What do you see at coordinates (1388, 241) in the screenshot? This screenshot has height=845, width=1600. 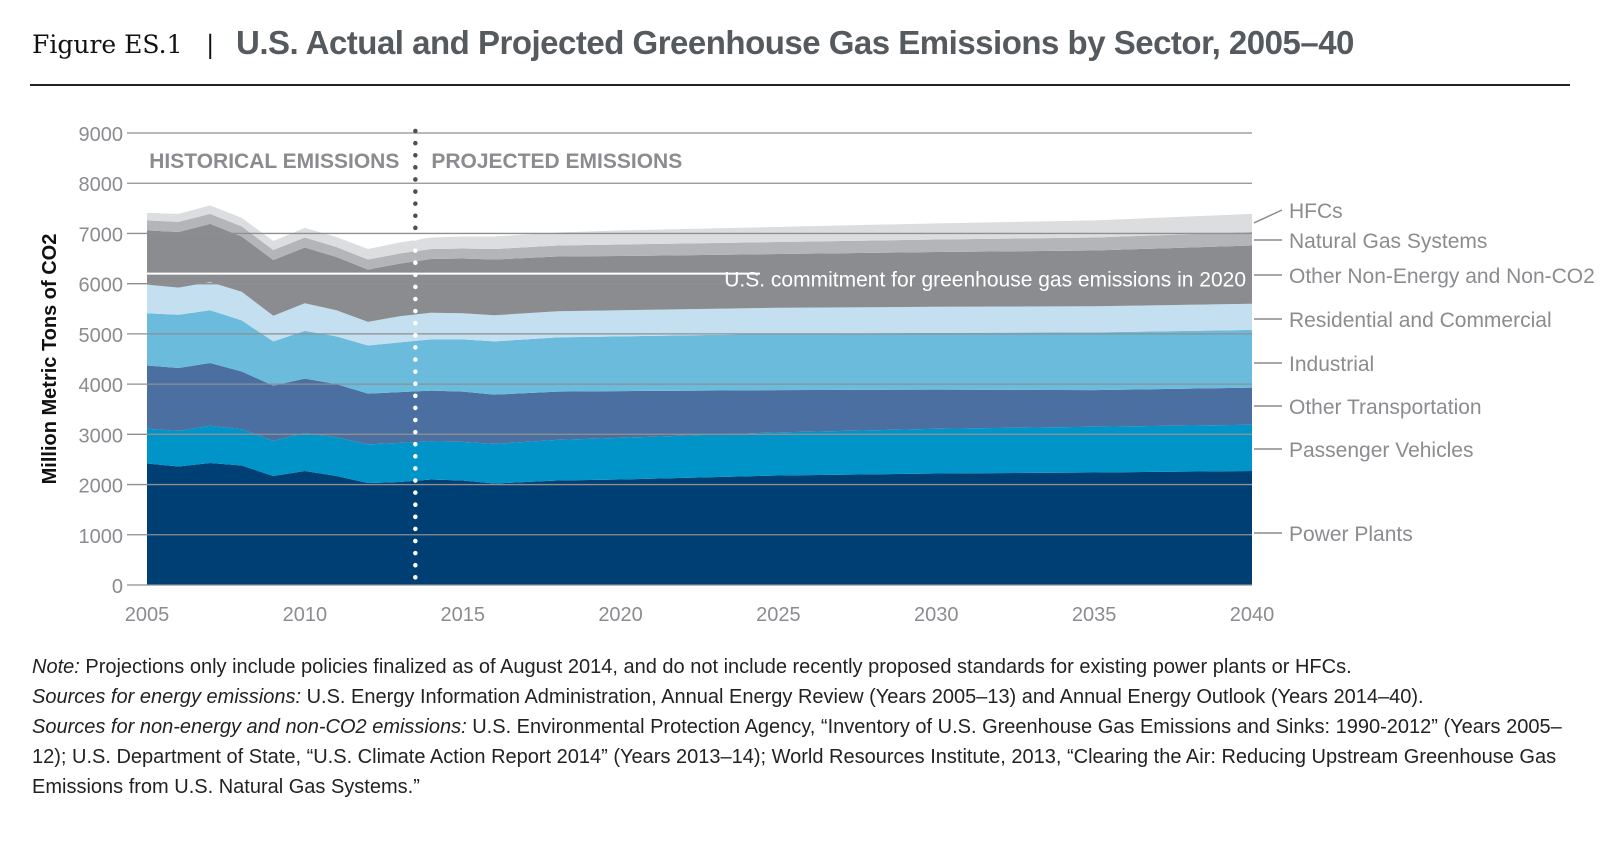 I see `legend-label-natural-gas-systems: Natural Gas Systems` at bounding box center [1388, 241].